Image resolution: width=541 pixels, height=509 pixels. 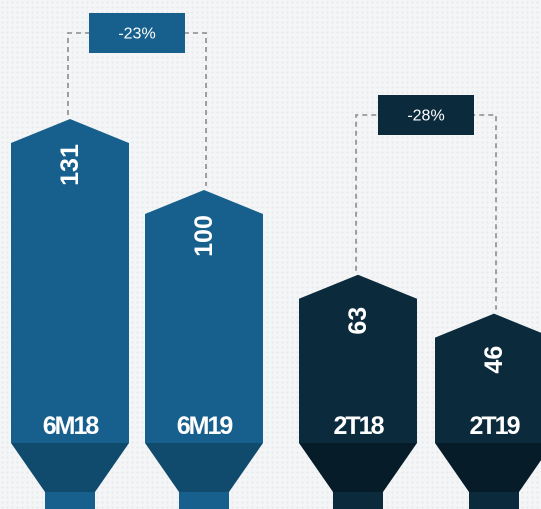 I want to click on change-label: -28%, so click(x=425, y=116).